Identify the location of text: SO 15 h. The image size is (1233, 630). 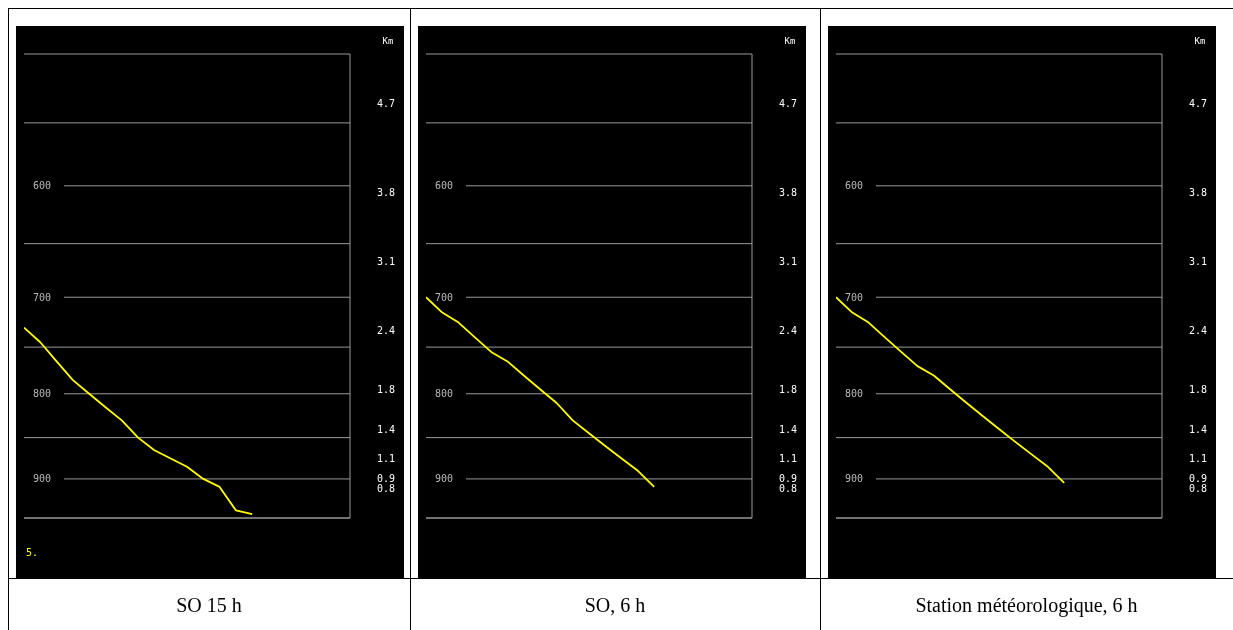
(209, 605).